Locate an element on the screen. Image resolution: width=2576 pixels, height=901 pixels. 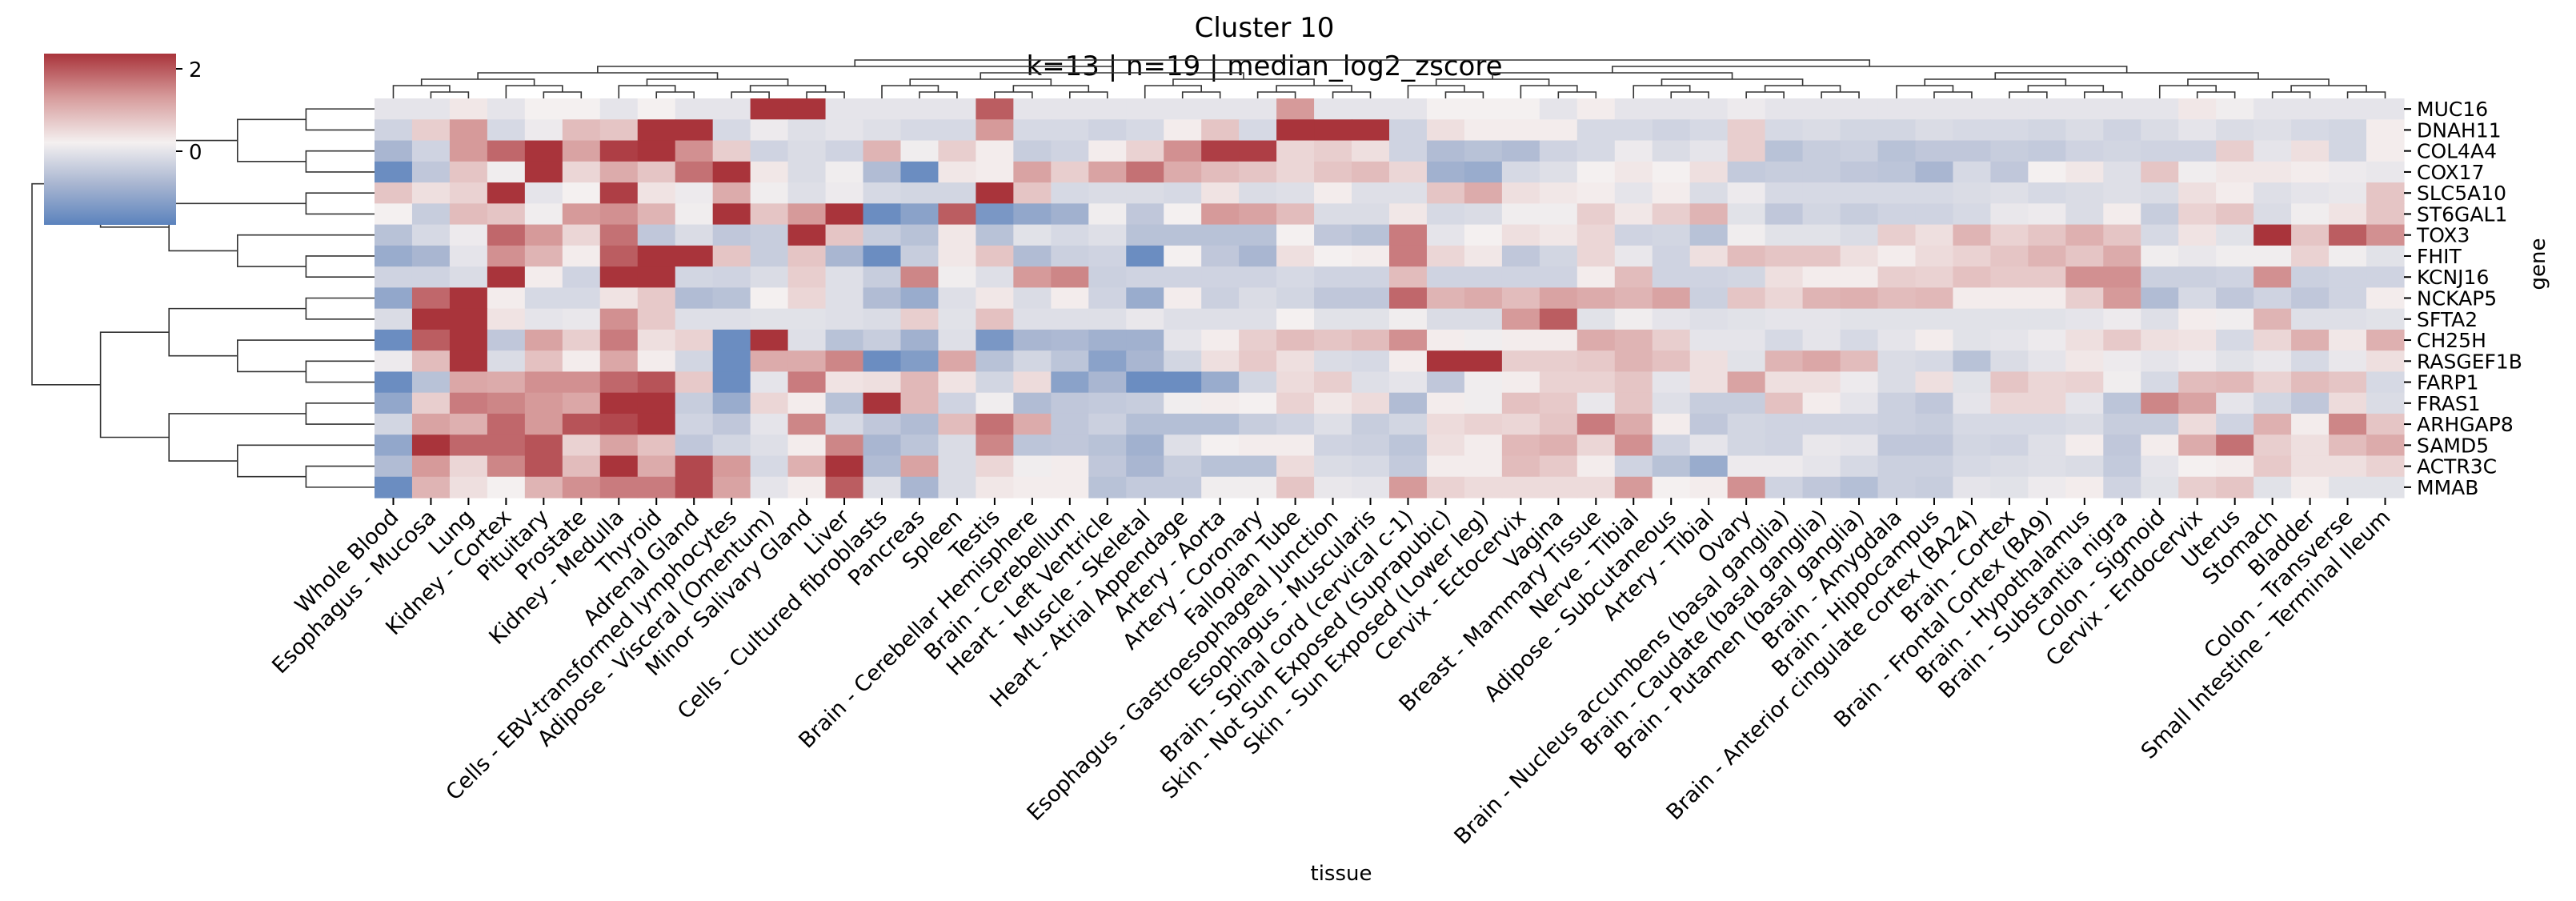
y-tick-label: MUC16 is located at coordinates (2452, 109).